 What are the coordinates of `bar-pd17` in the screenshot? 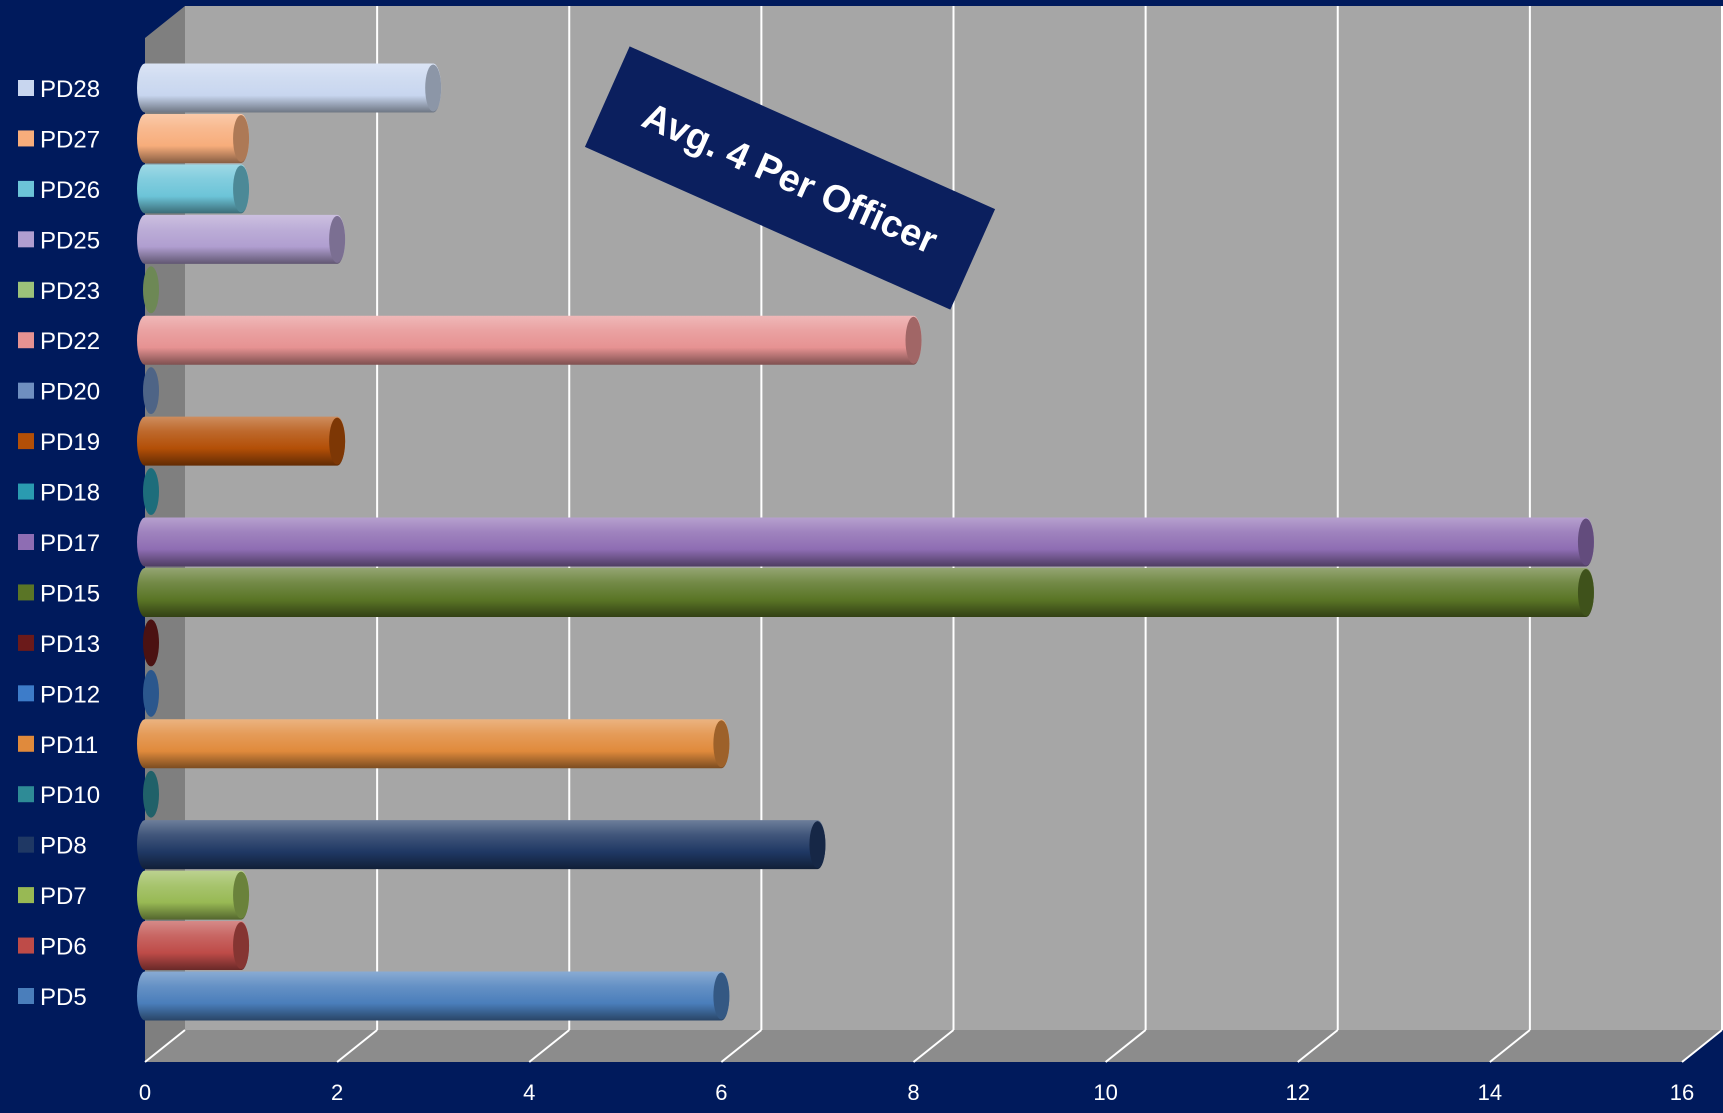 It's located at (865, 542).